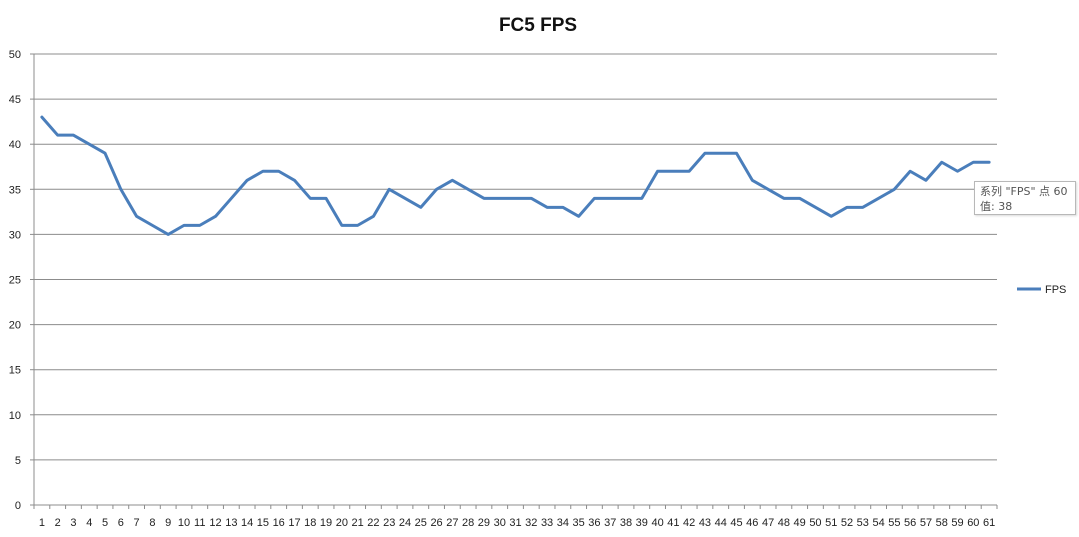  Describe the element at coordinates (58, 523) in the screenshot. I see `x-tick-label-2: 2` at that location.